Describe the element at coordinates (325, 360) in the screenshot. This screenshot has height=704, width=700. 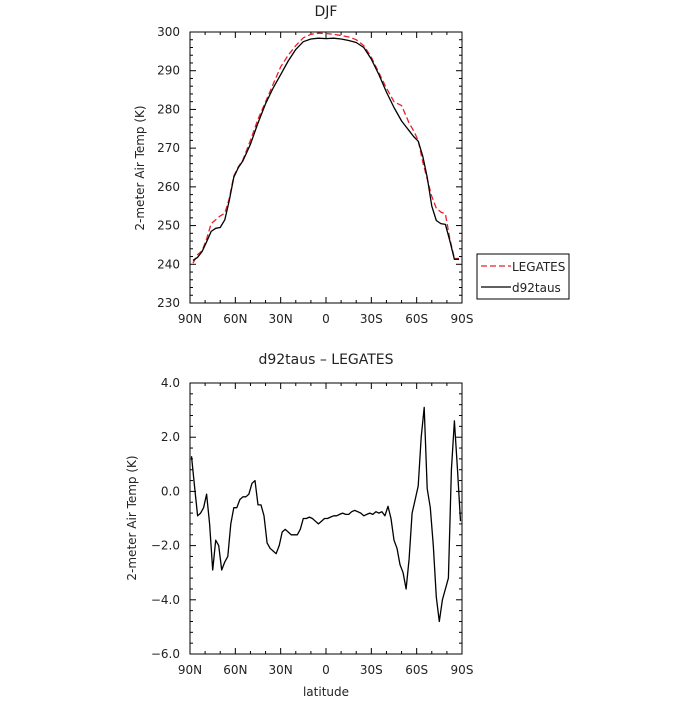
I see `bottom-chart-title: d92taus – LEGATES` at that location.